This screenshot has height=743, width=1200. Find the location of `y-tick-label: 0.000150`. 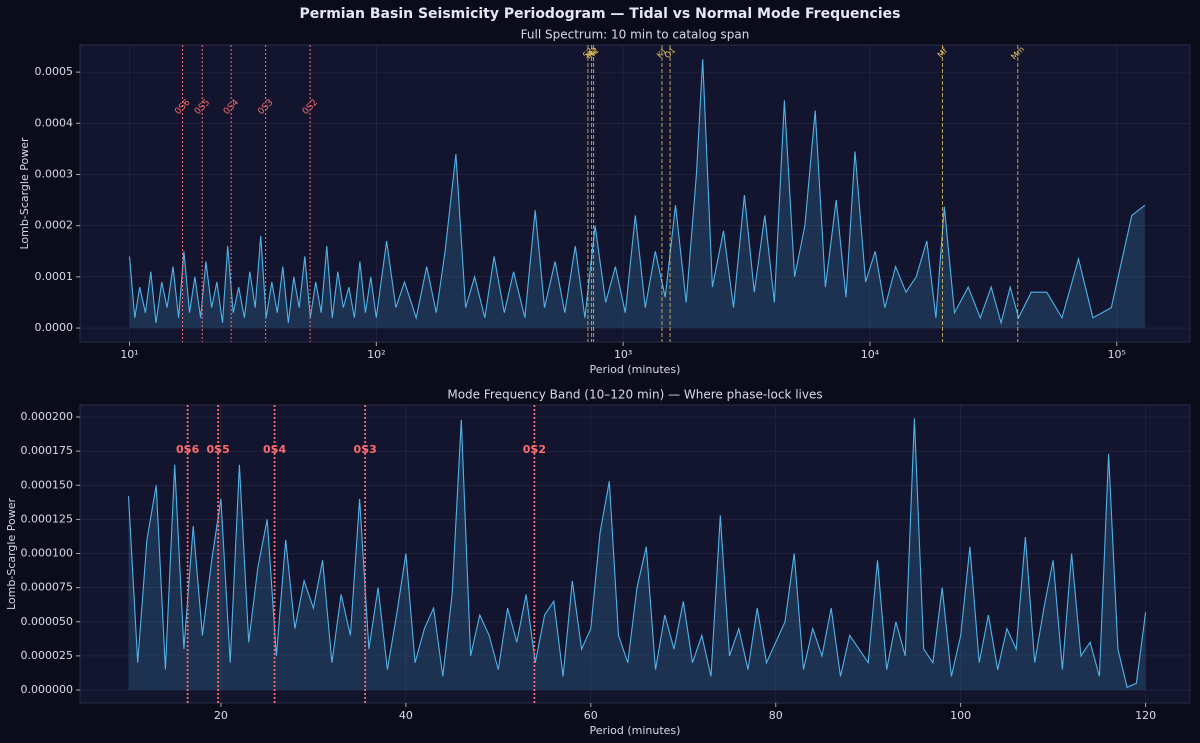

y-tick-label: 0.000150 is located at coordinates (47, 484).